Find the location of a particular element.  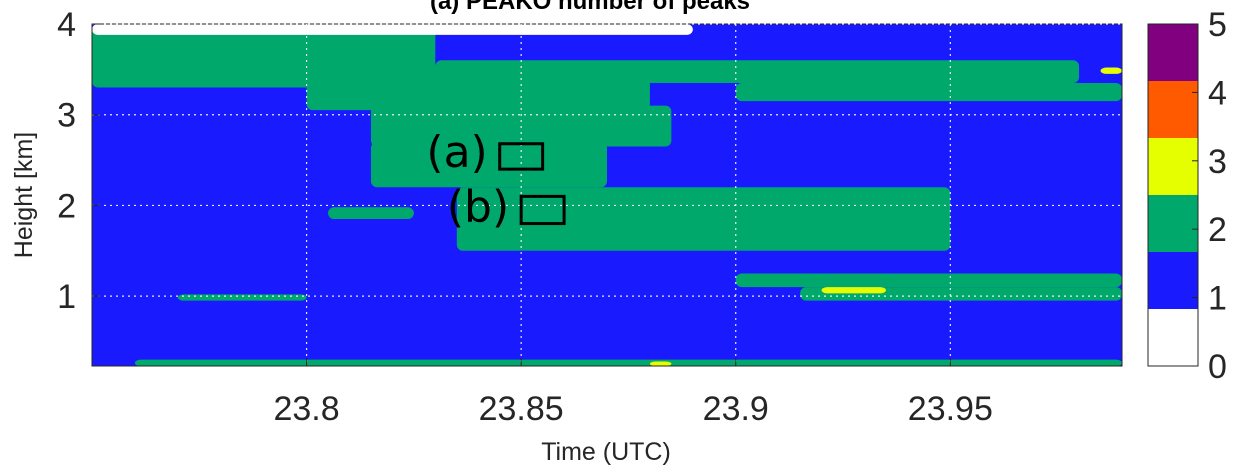

colorbar-tick-label-4: 4 is located at coordinates (1217, 93).